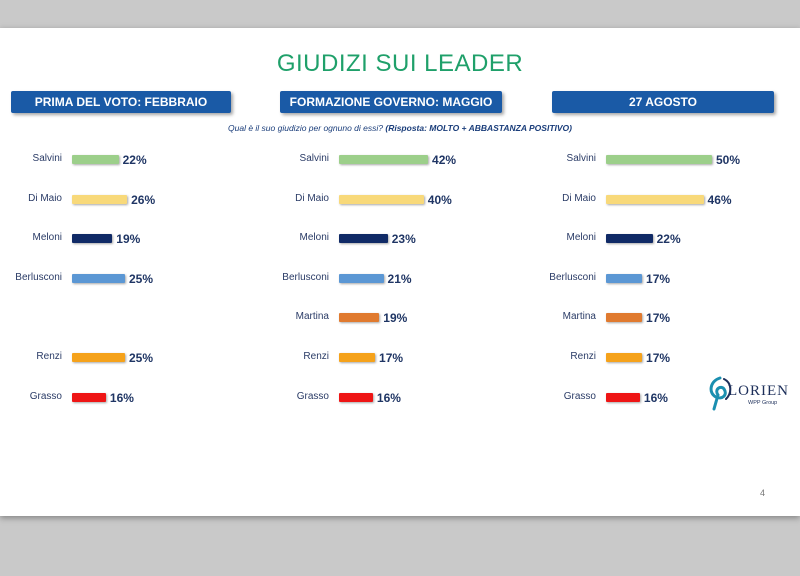  What do you see at coordinates (758, 391) in the screenshot?
I see `logo-name: LORIEN` at bounding box center [758, 391].